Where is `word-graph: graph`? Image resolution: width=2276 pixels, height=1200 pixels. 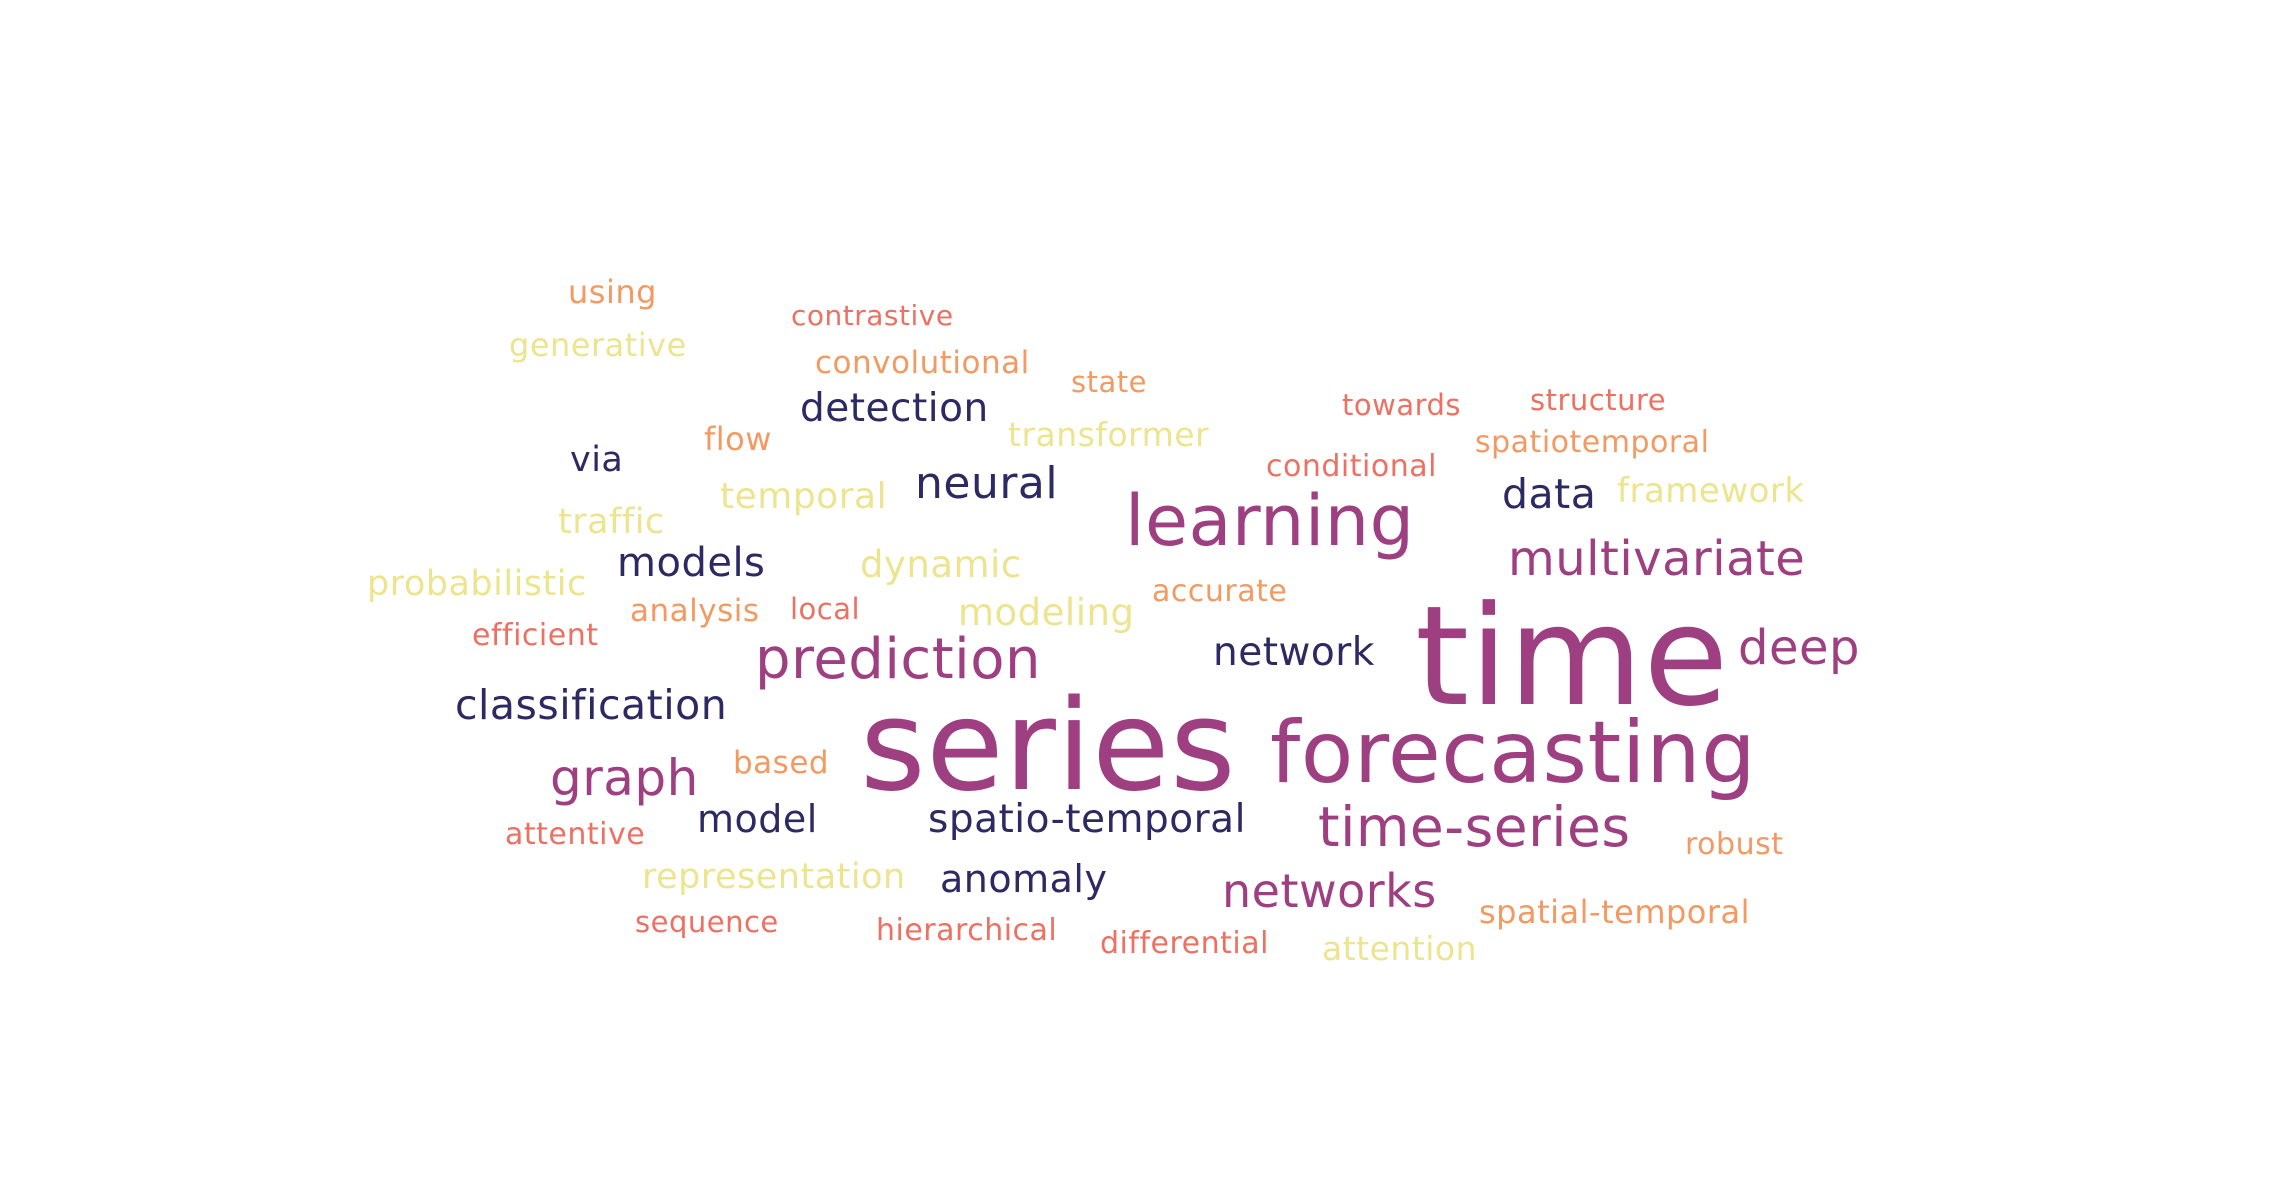 word-graph: graph is located at coordinates (624, 778).